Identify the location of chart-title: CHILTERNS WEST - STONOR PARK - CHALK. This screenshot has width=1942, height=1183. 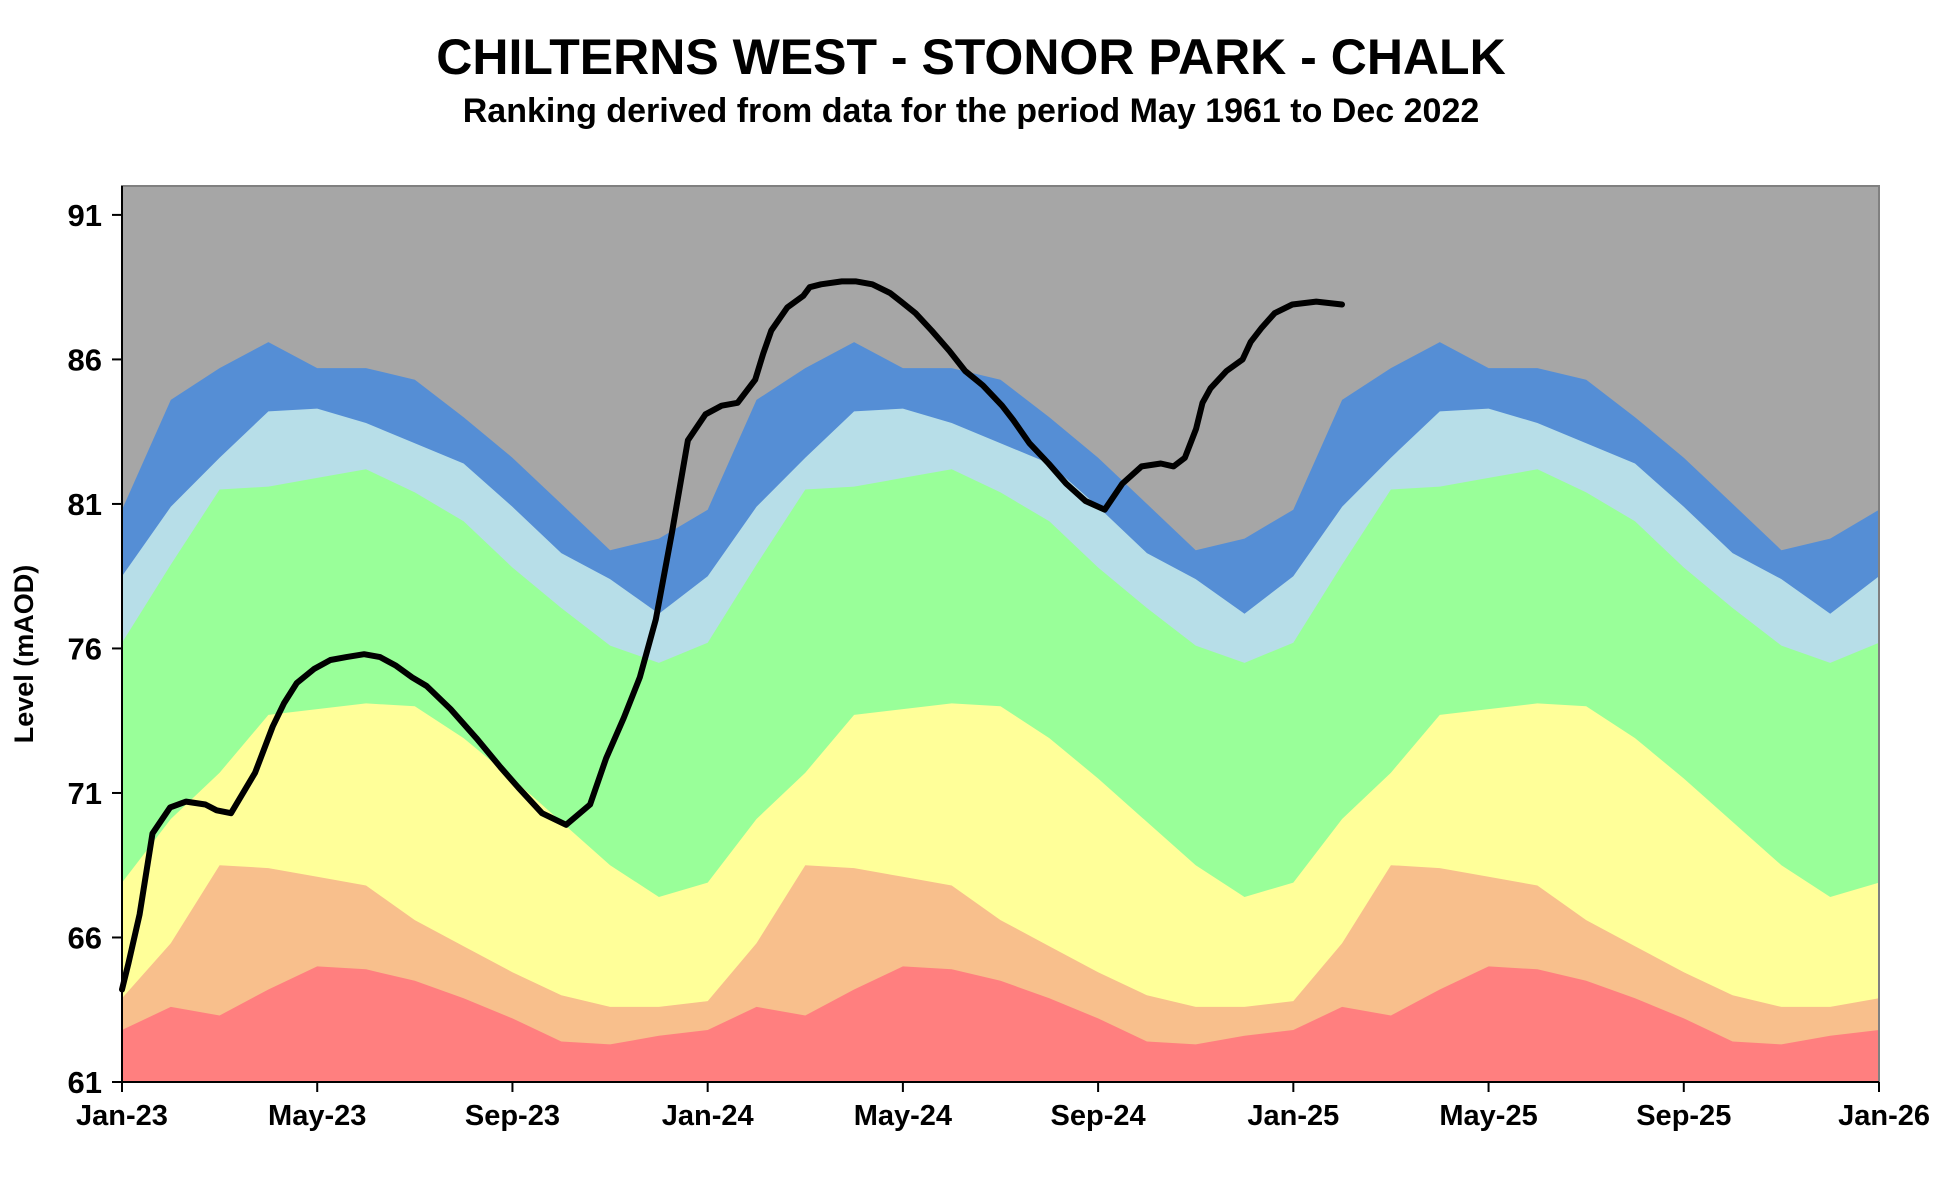
(971, 57).